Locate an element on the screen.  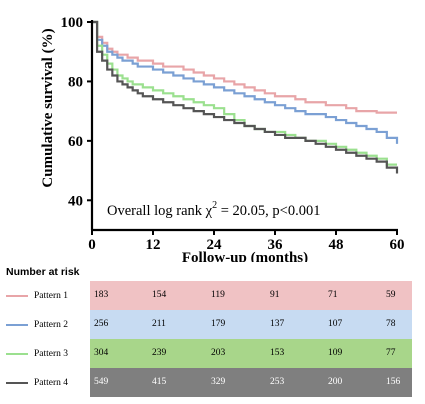
risk-row-legend: Pattern 3 is located at coordinates (37, 353).